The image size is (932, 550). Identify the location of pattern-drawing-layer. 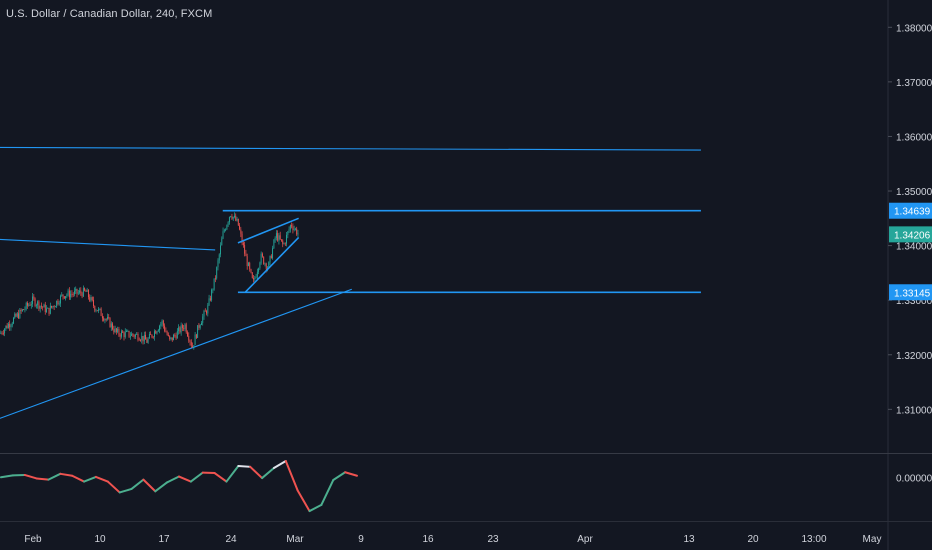
(268, 255).